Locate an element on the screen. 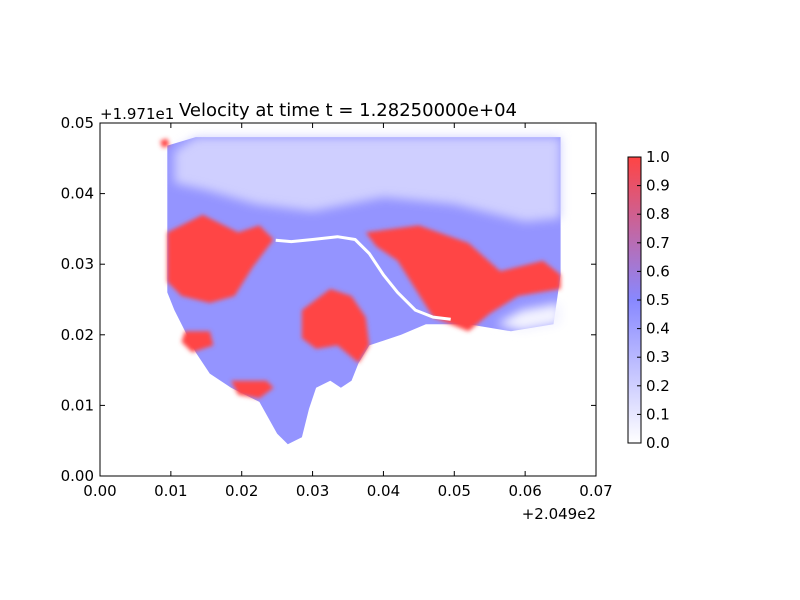 Image resolution: width=800 pixels, height=600 pixels. y-offset-label: +1.971e1 is located at coordinates (137, 114).